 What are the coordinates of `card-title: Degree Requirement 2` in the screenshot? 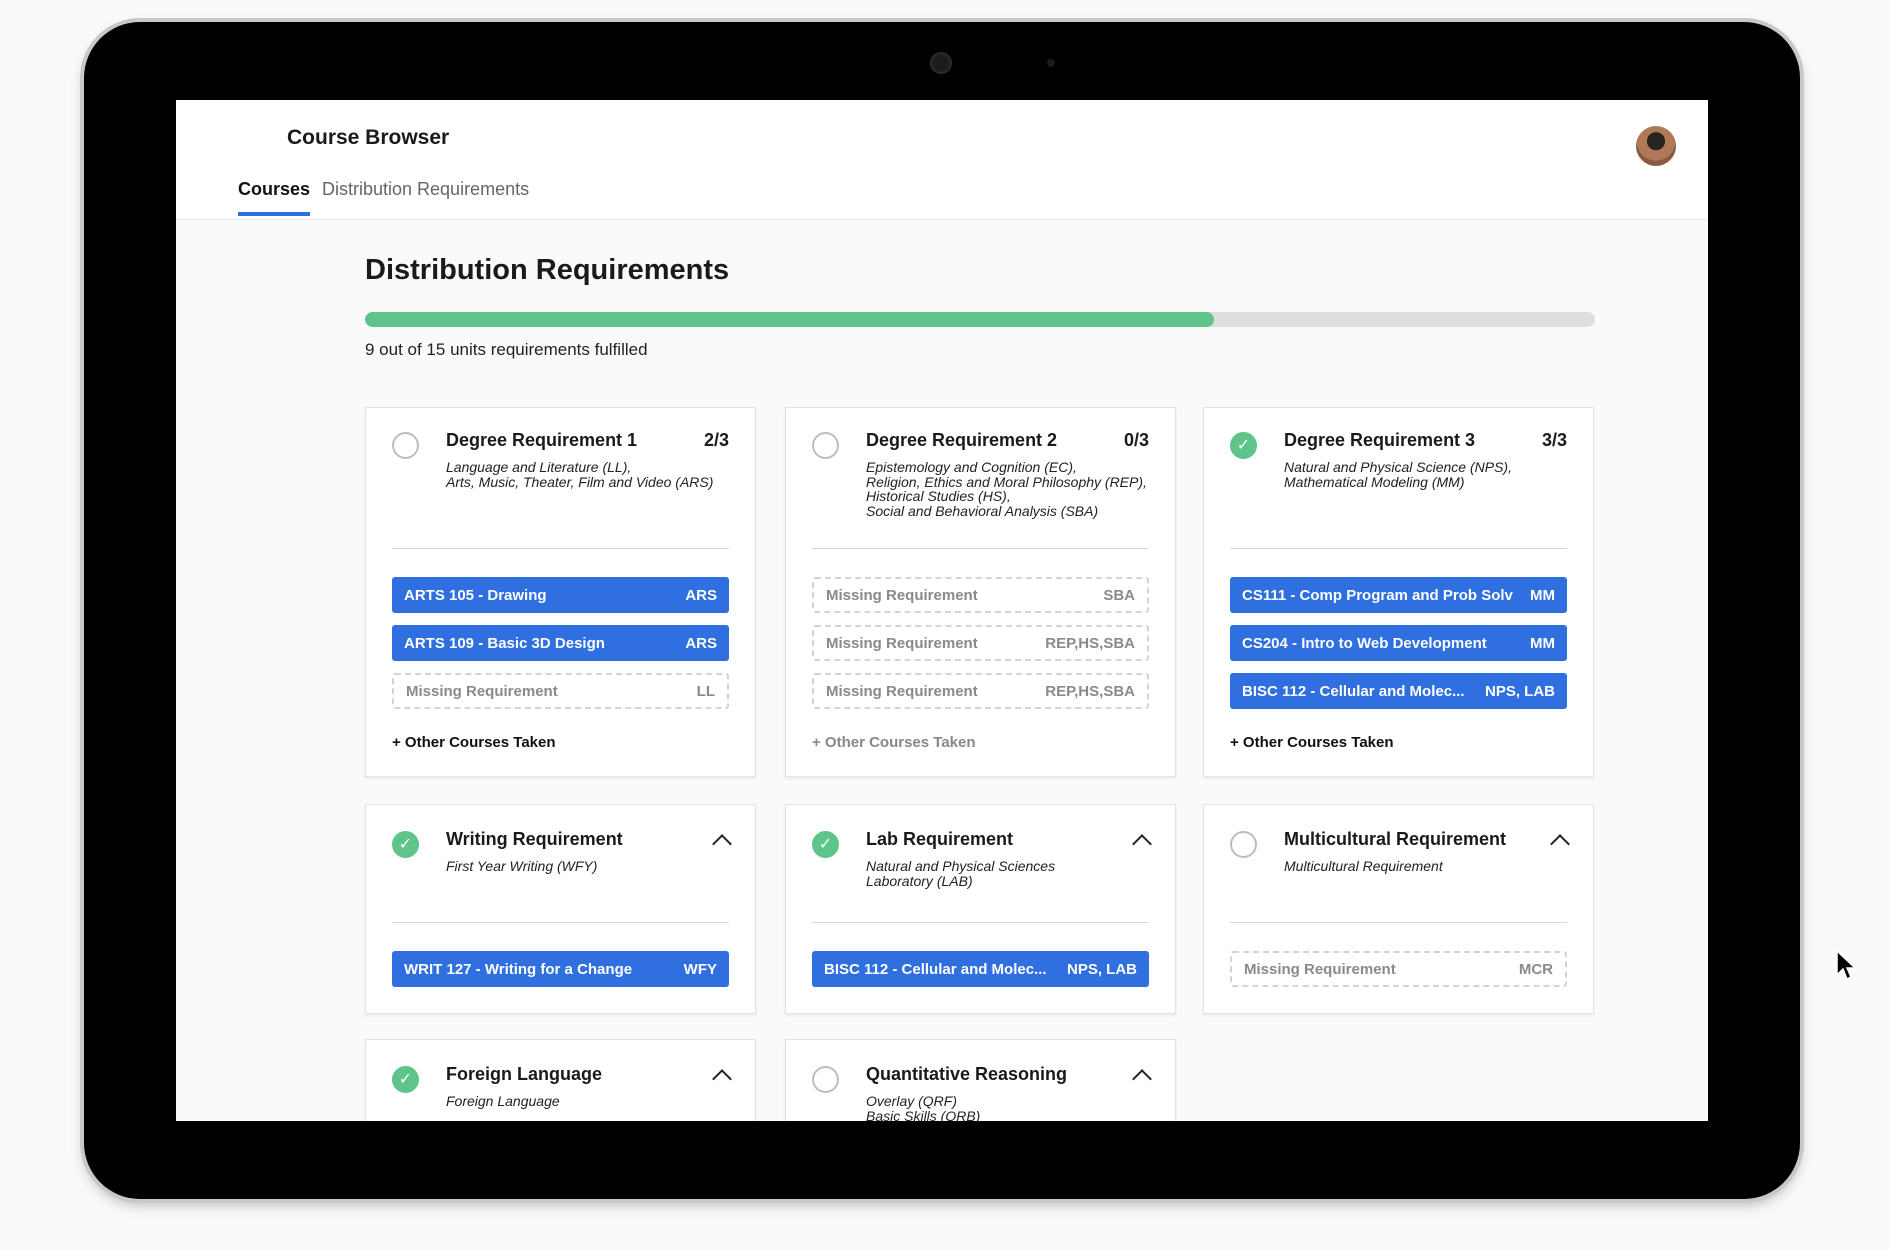 It's located at (962, 440).